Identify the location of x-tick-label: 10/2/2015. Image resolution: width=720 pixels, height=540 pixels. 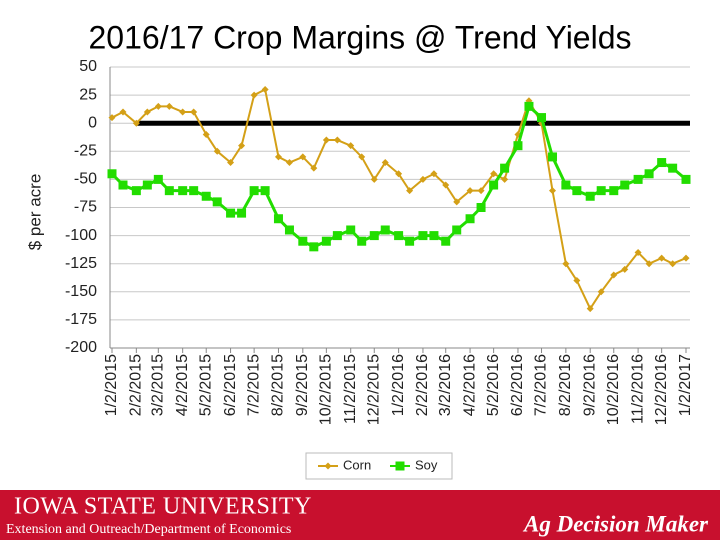
(326, 389).